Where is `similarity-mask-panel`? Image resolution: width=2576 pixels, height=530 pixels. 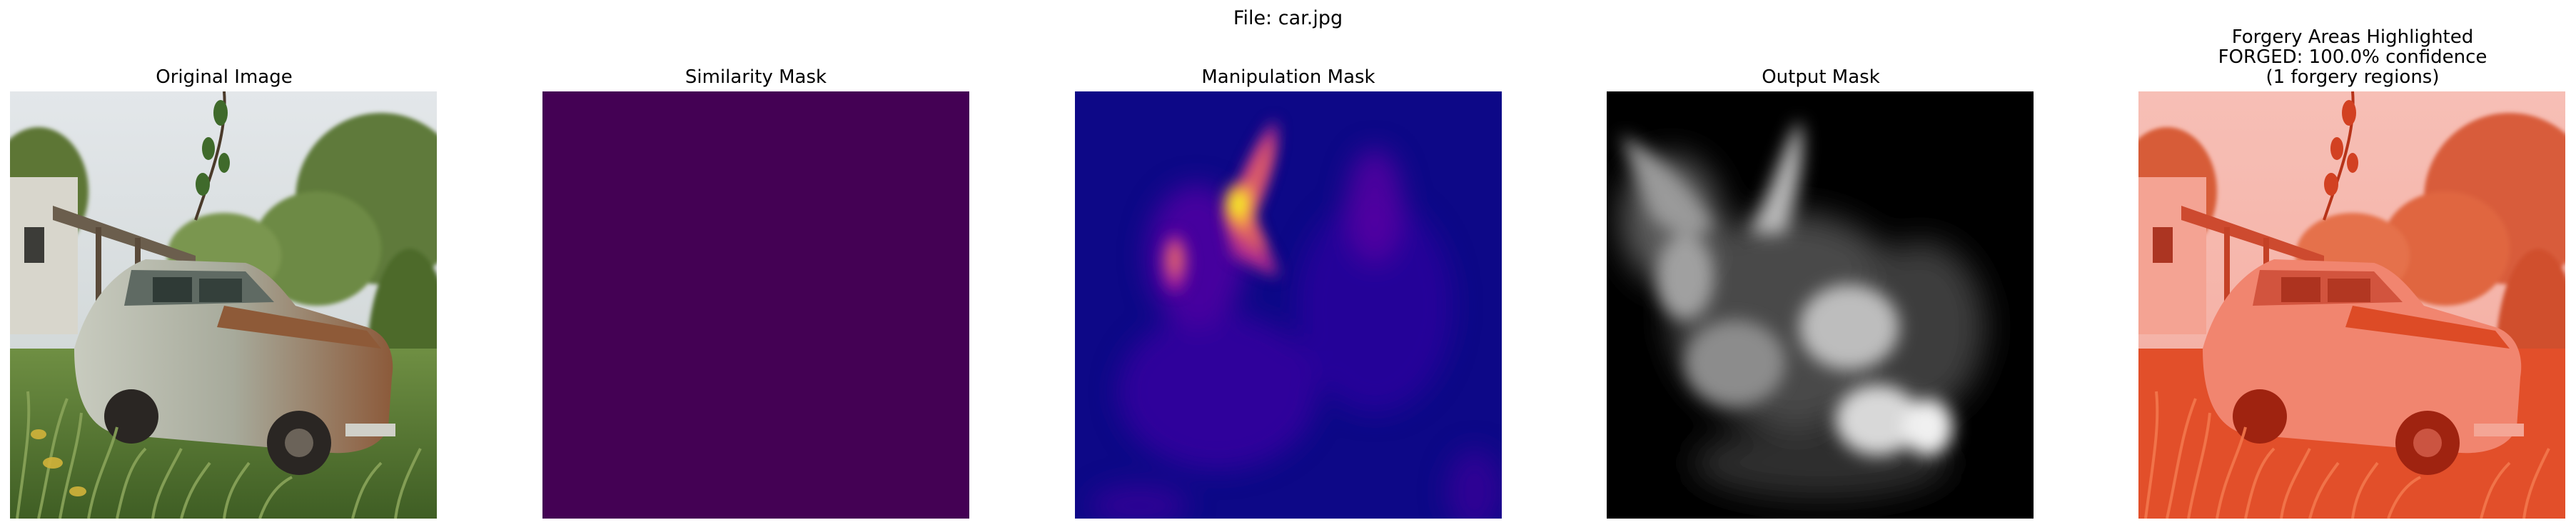 similarity-mask-panel is located at coordinates (755, 305).